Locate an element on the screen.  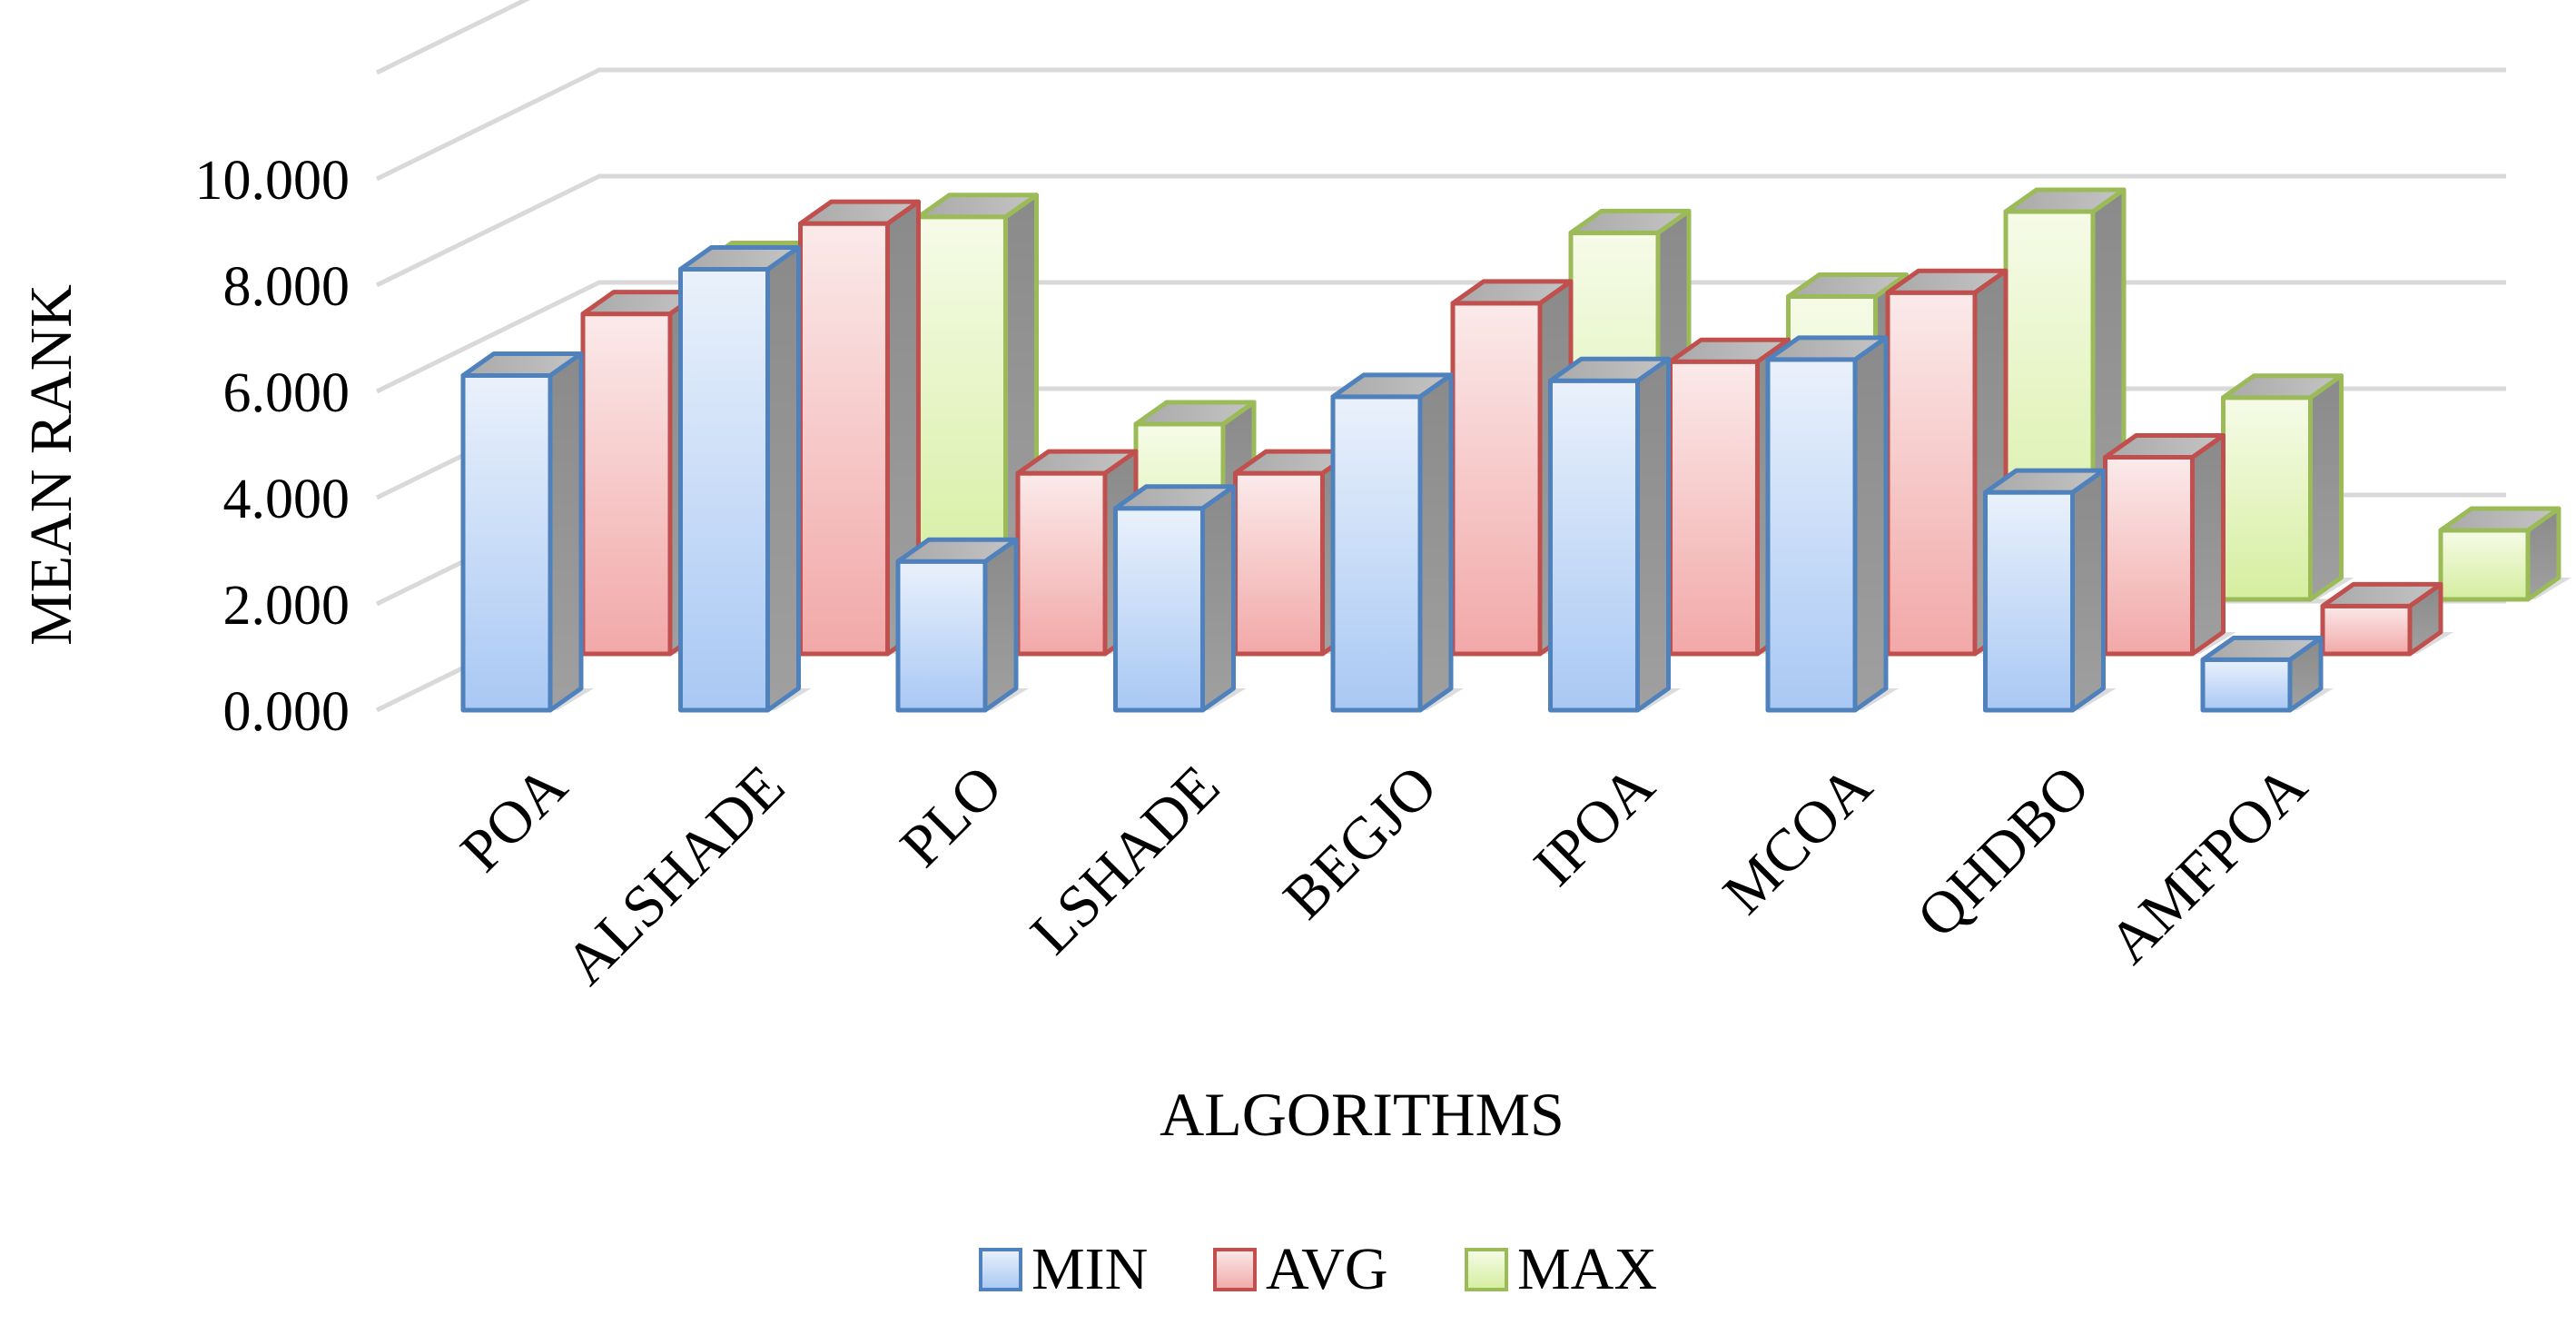
y-tick-label: 6.000 is located at coordinates (286, 393).